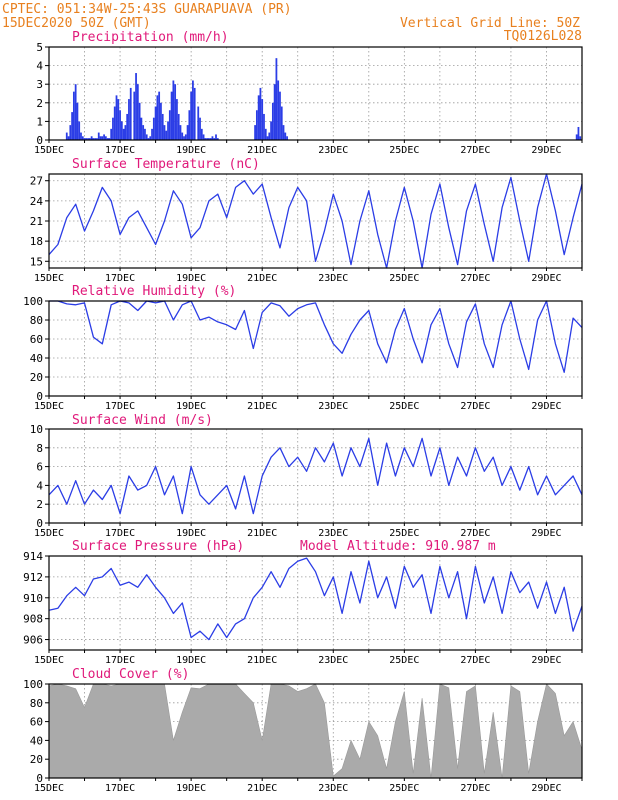  What do you see at coordinates (39, 66) in the screenshot?
I see `y-tick-label: 4` at bounding box center [39, 66].